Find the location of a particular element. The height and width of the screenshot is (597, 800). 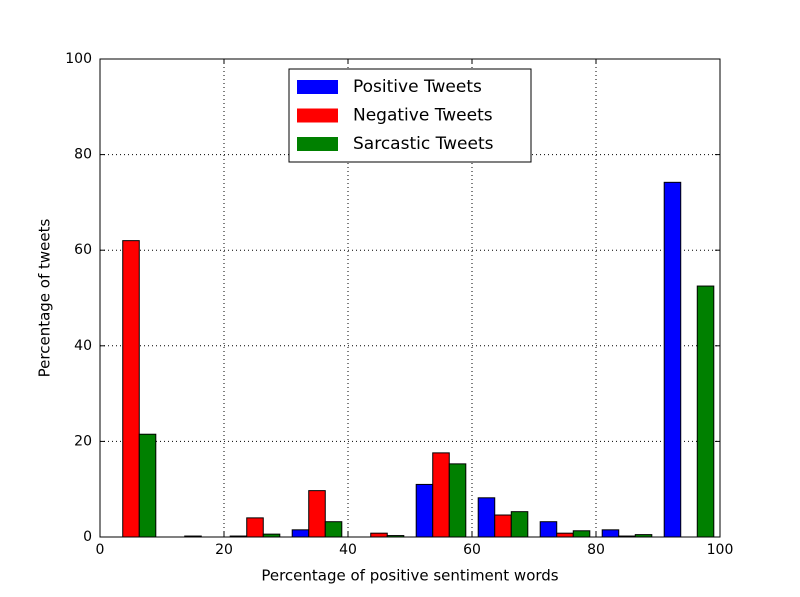

y-tick-label: 0 is located at coordinates (87, 537).